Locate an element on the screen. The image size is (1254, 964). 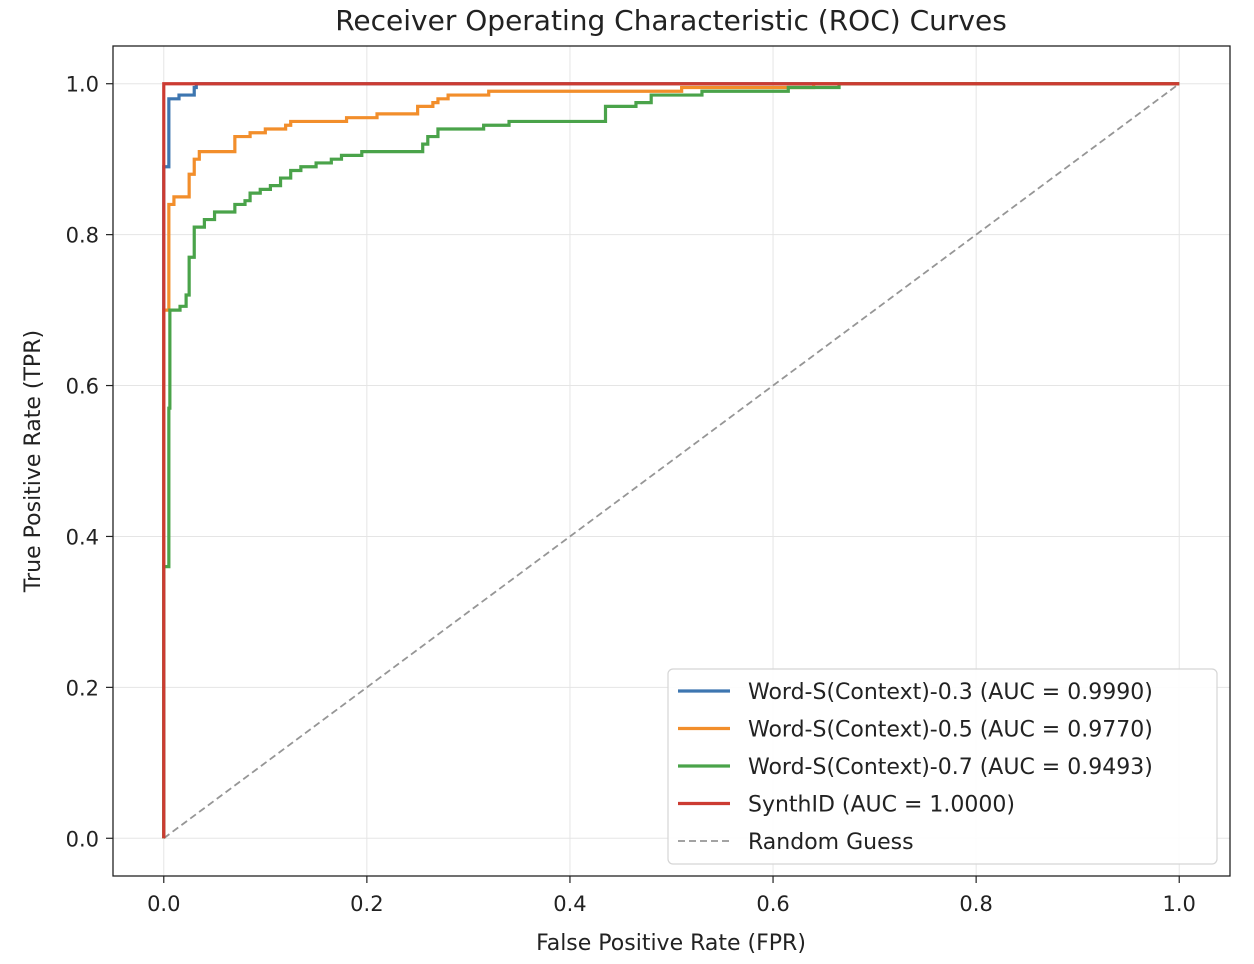
legend-box is located at coordinates (942, 766).